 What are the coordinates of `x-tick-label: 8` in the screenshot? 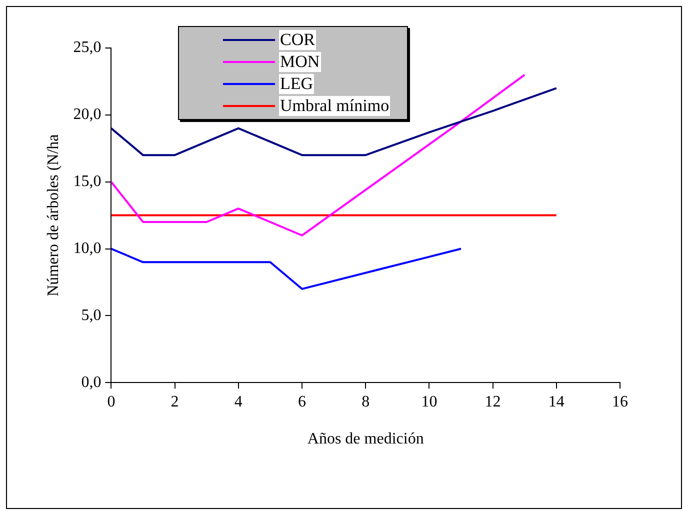 It's located at (366, 401).